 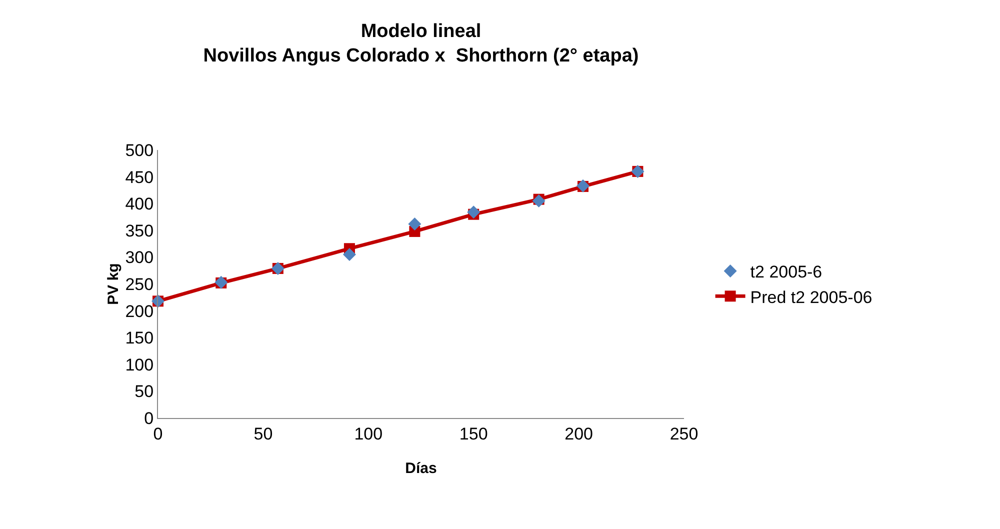 I want to click on x-tick-label: 150, so click(x=473, y=434).